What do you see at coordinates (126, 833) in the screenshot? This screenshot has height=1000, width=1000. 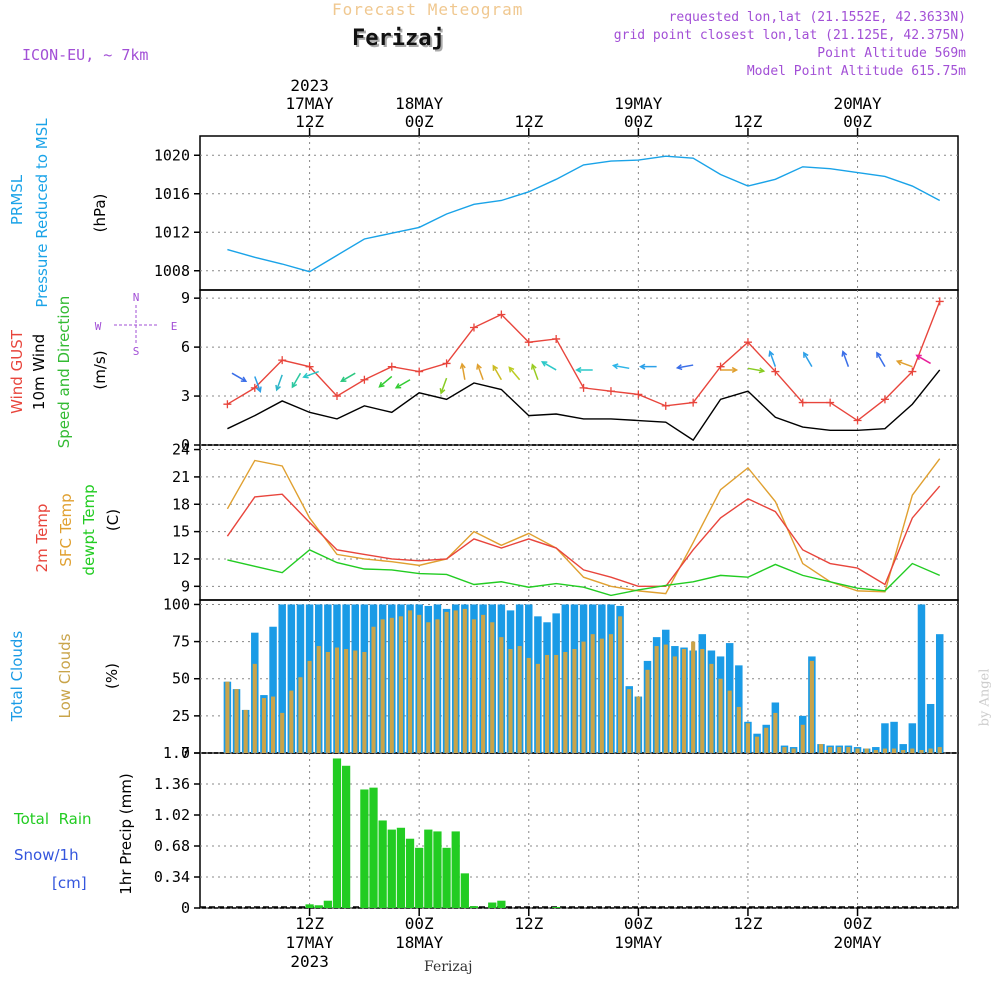 I see `precip-axis-label: 1hr Precip (mm)` at bounding box center [126, 833].